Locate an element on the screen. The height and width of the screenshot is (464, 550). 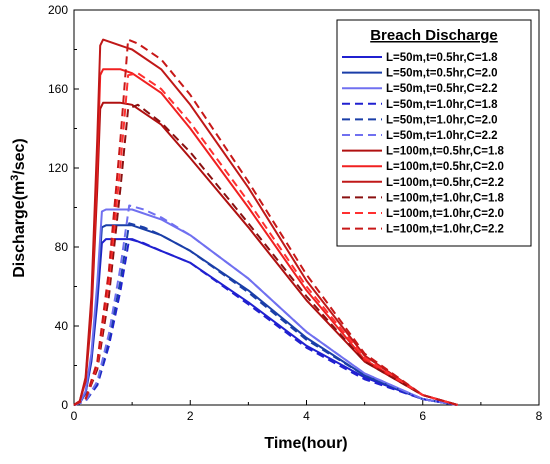
x-axis-title: Time(hour) is located at coordinates (305, 443).